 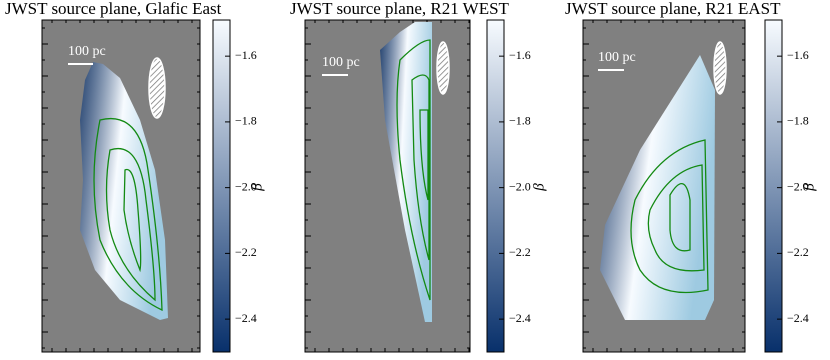 I want to click on panel-title: JWST source plane, R21 WEST, so click(x=400, y=9).